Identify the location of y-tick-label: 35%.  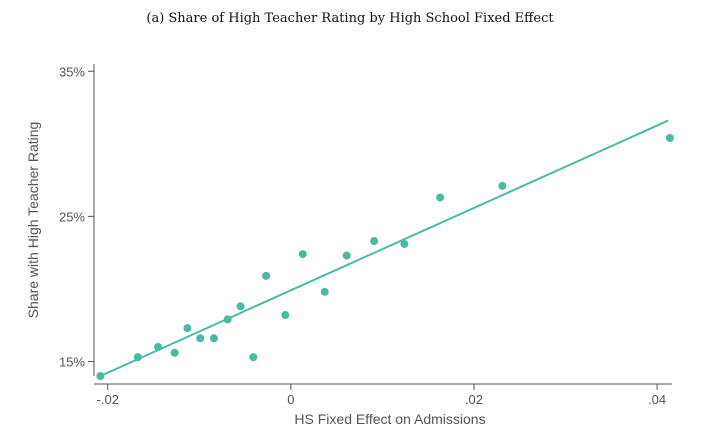
(72, 71).